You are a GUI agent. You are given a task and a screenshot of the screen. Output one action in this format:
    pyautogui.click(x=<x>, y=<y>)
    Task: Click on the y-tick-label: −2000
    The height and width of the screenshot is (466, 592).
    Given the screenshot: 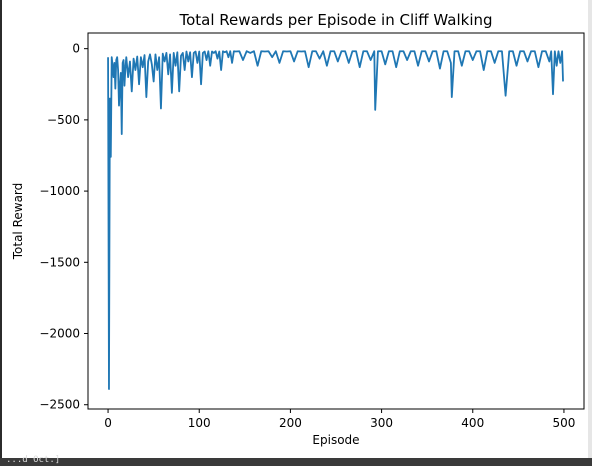 What is the action you would take?
    pyautogui.click(x=59, y=334)
    